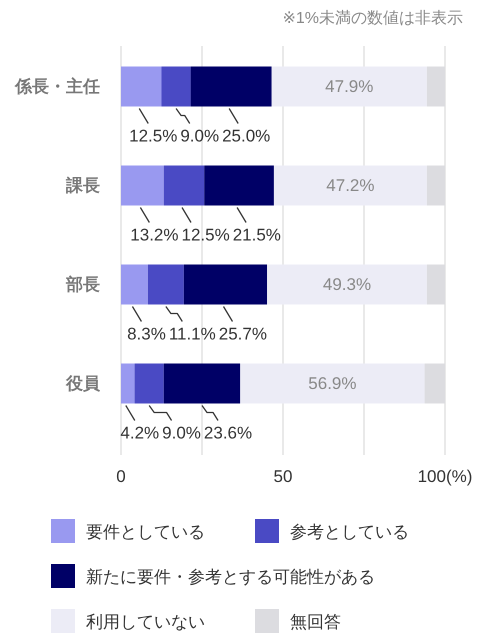 The width and height of the screenshot is (480, 635). Describe the element at coordinates (283, 476) in the screenshot. I see `x-tick-label: 50` at that location.